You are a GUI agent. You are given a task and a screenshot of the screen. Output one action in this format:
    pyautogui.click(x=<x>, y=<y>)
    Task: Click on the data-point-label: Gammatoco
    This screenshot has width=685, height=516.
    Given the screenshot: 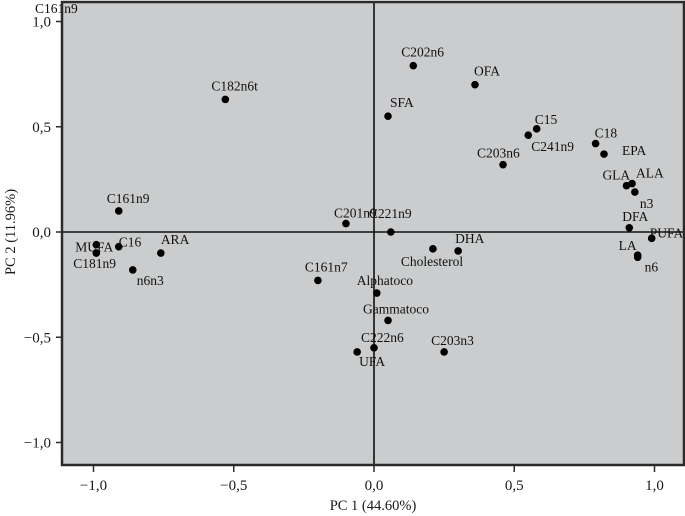 What is the action you would take?
    pyautogui.click(x=396, y=308)
    